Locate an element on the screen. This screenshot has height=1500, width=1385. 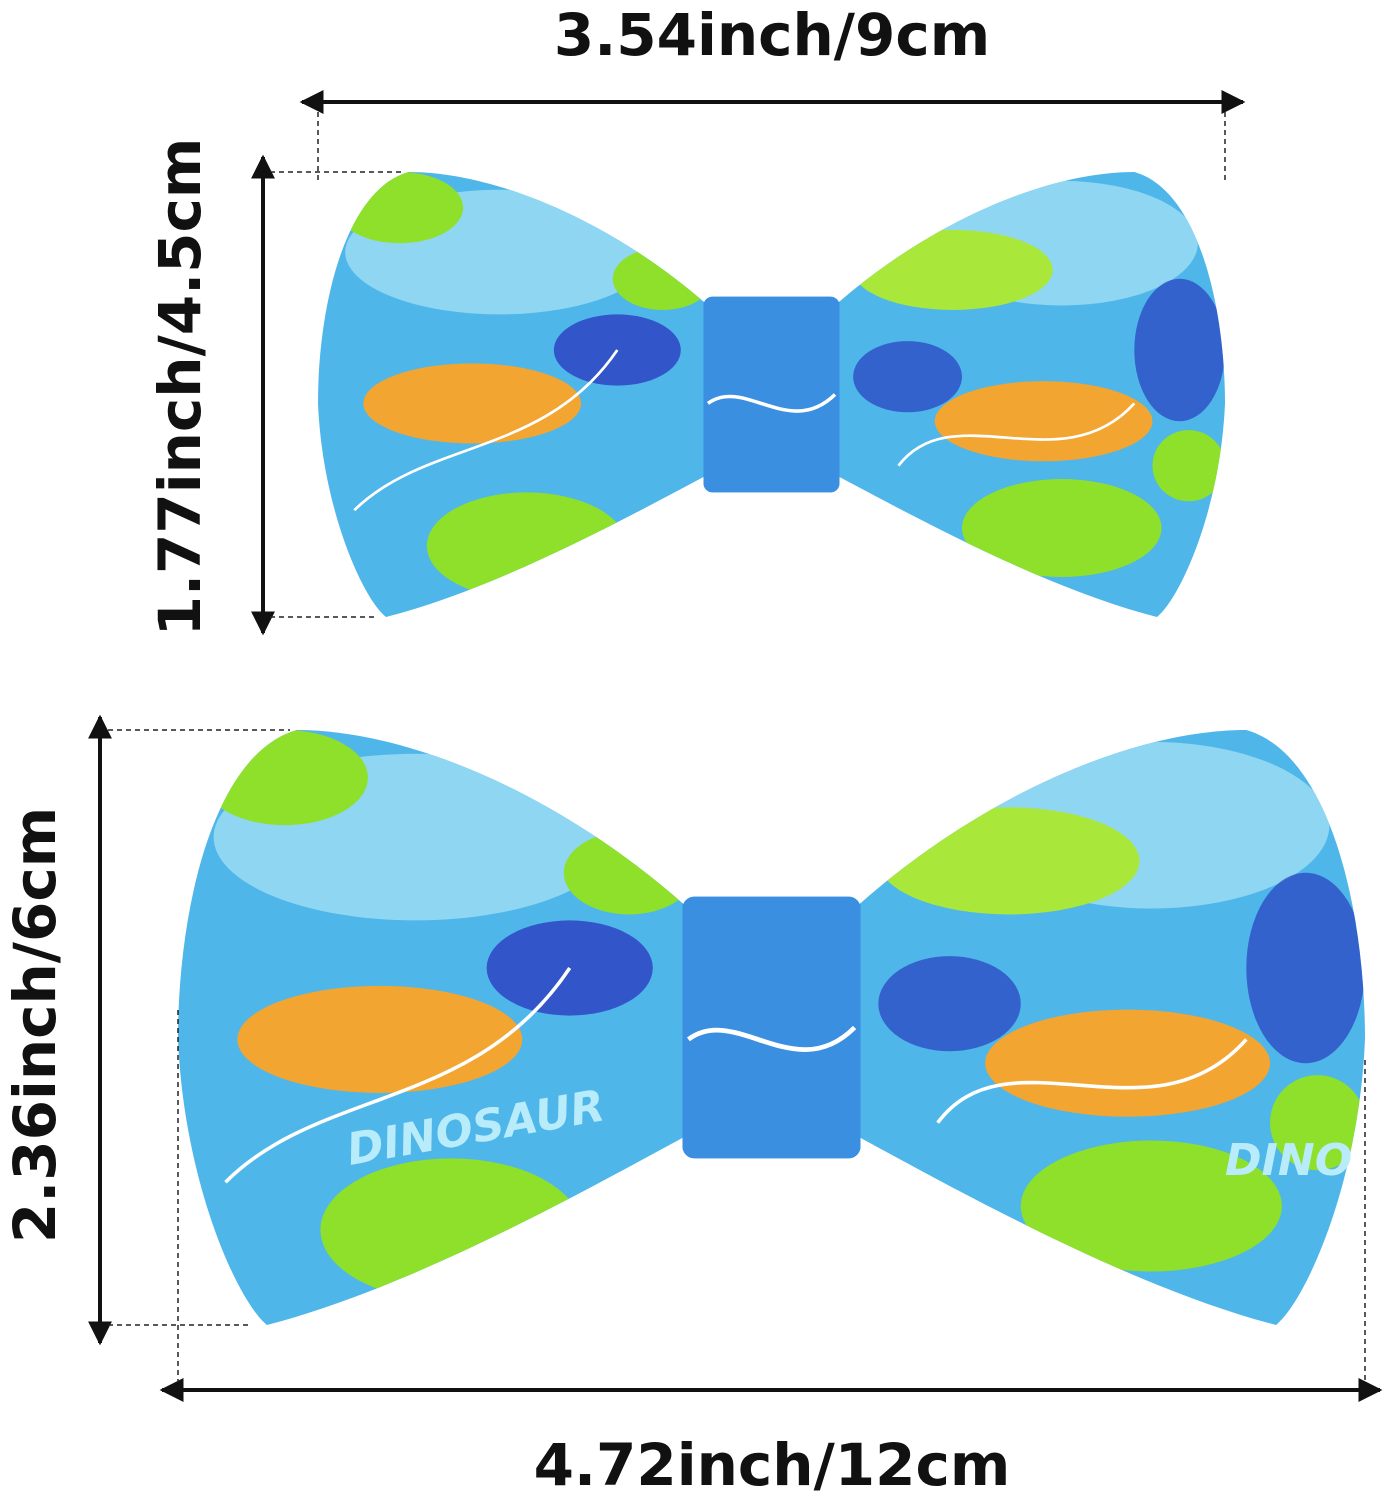
large-width-label: 4.72inch/12cm is located at coordinates (772, 1465).